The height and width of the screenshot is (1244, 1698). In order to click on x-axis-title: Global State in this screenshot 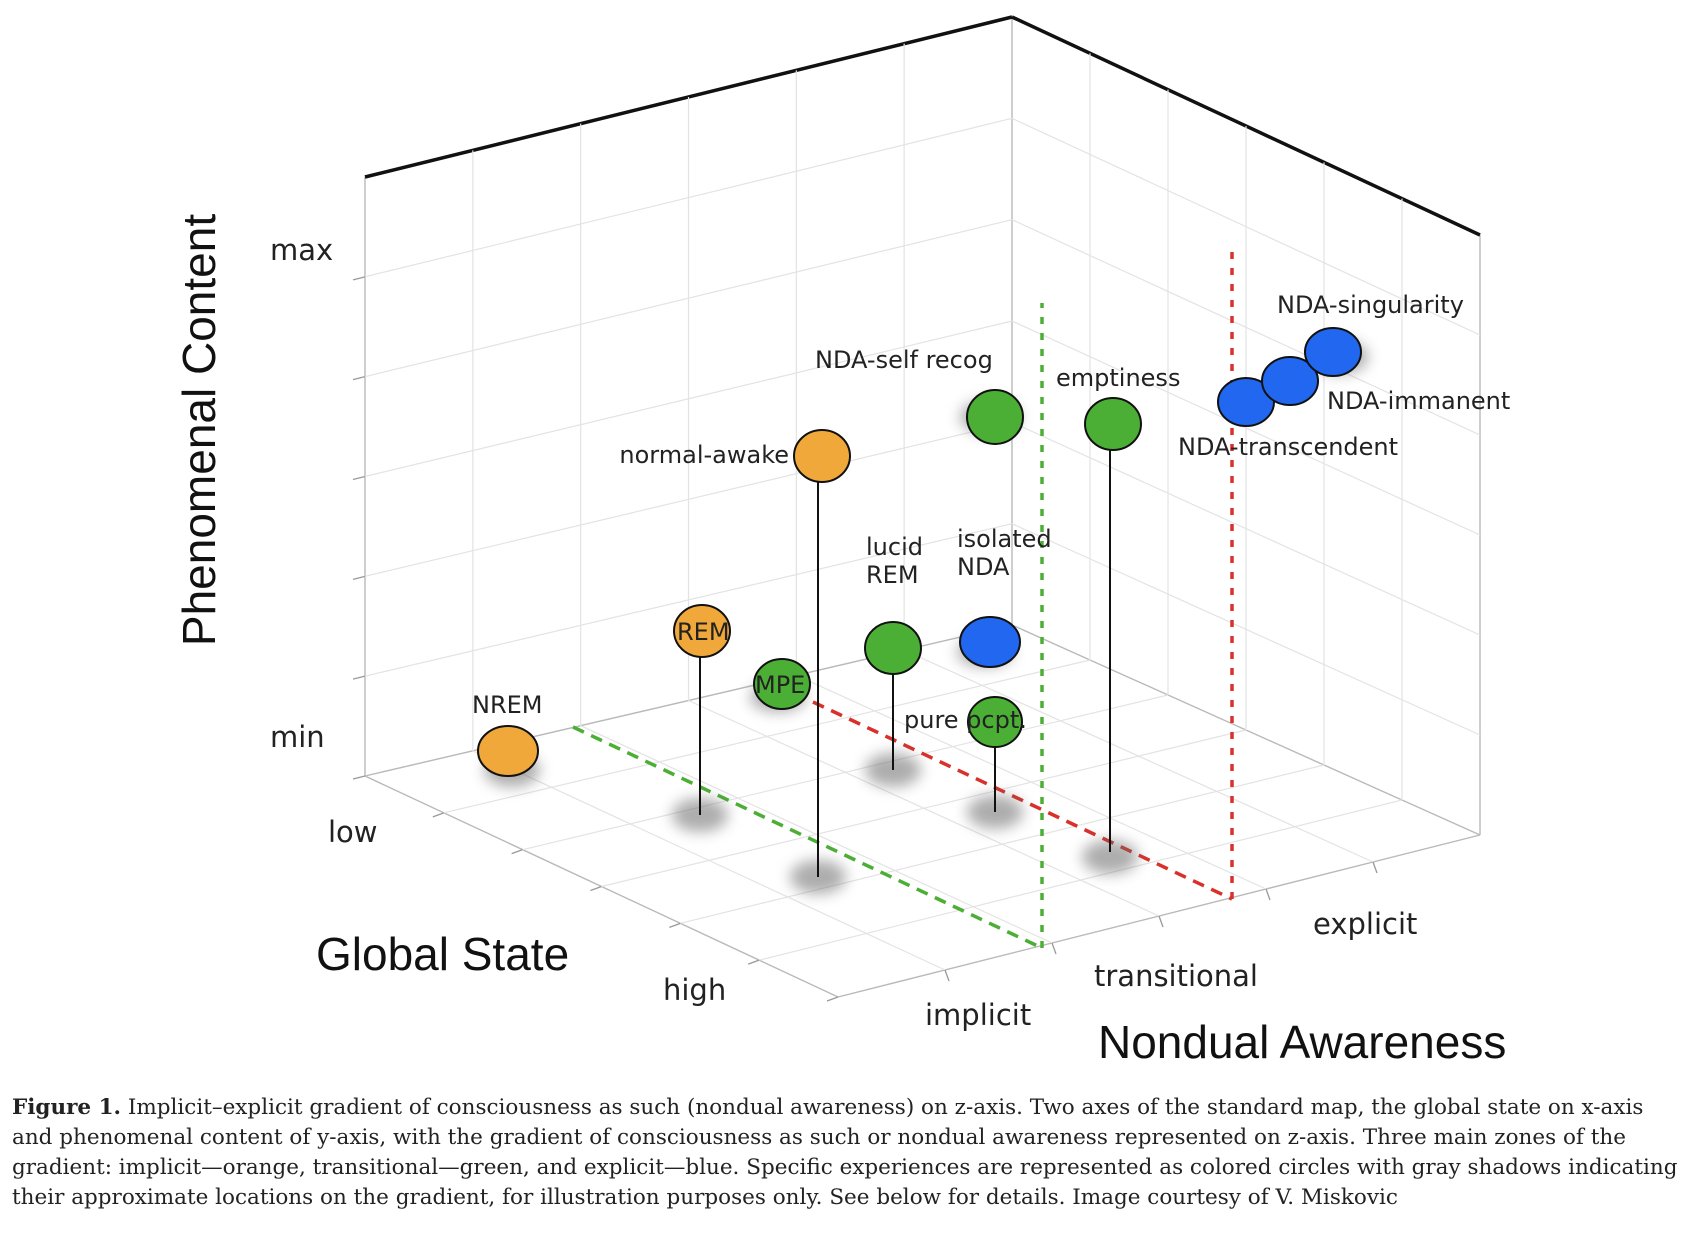, I will do `click(442, 954)`.